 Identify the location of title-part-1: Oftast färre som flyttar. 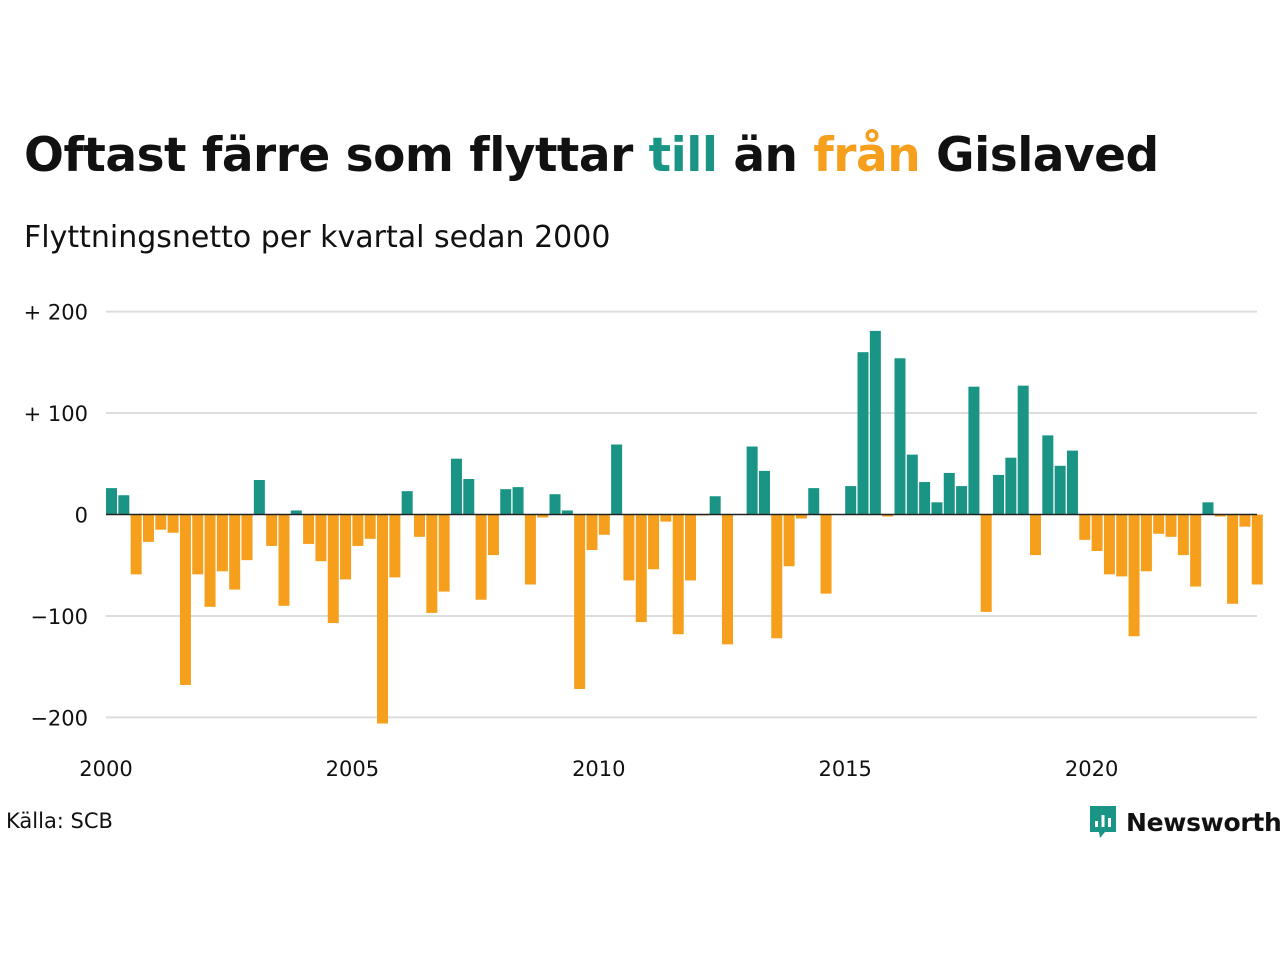
(336, 155).